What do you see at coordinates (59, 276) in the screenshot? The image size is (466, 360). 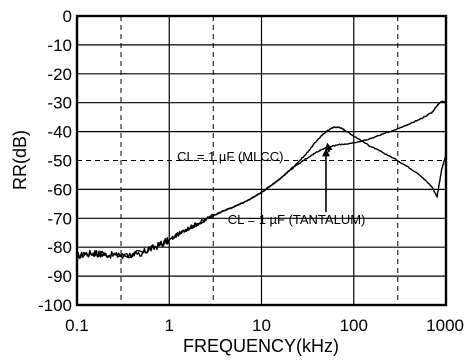 I see `y-tick-label: -90` at bounding box center [59, 276].